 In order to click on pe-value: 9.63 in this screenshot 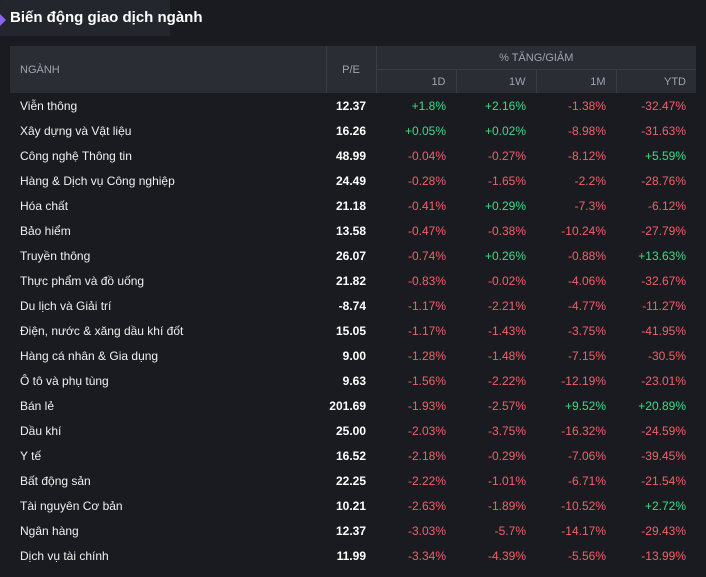, I will do `click(354, 380)`.